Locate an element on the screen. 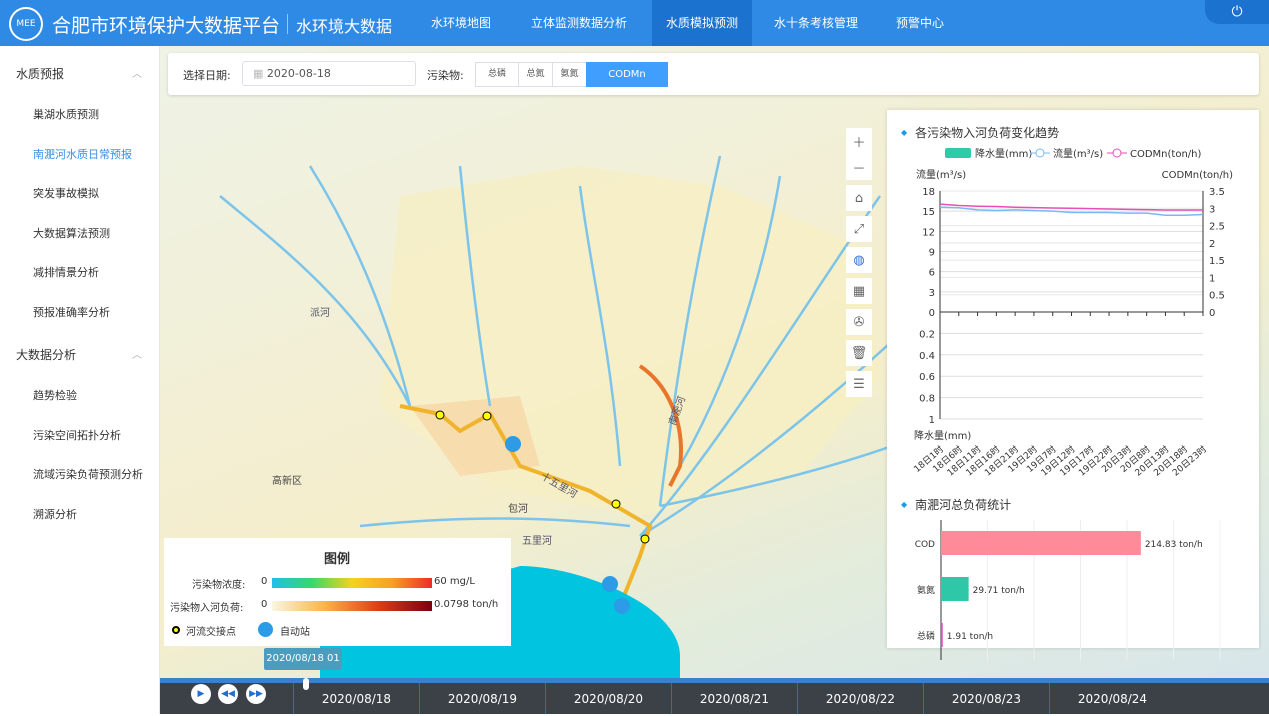  sidebar-group-forecast: 水质预报 is located at coordinates (40, 74).